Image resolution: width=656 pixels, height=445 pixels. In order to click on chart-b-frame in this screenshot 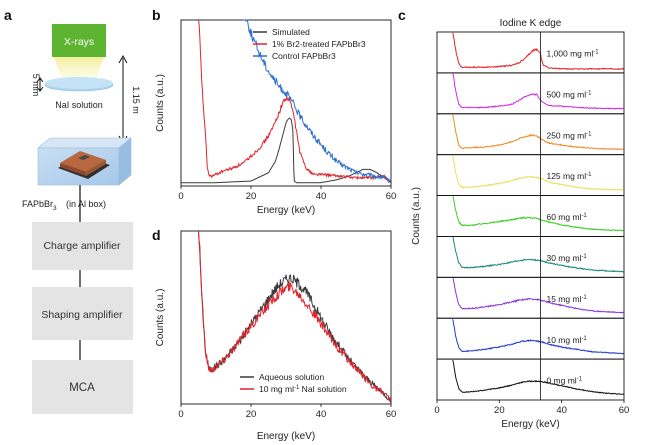, I will do `click(286, 103)`.